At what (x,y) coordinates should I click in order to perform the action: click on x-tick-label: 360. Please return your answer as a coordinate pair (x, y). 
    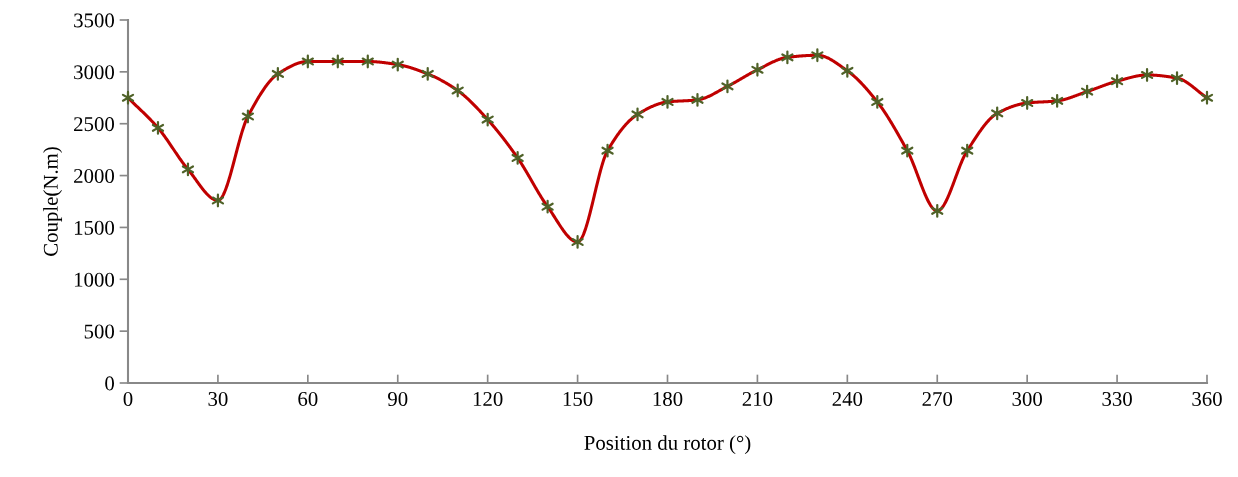
    Looking at the image, I should click on (1207, 398).